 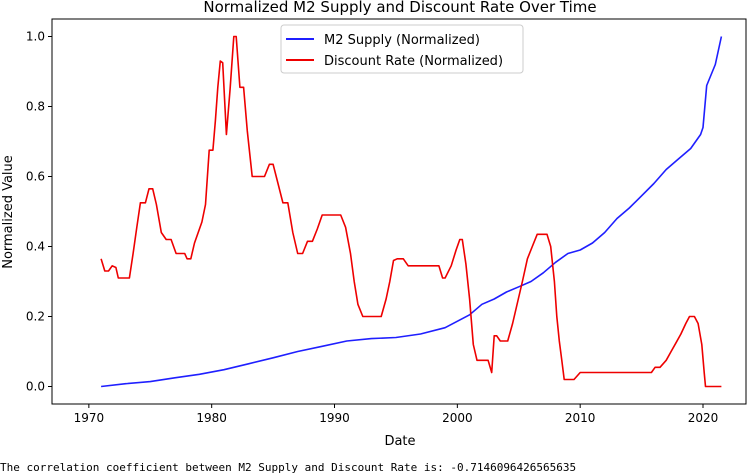 I want to click on x-tick-label: 1980, so click(x=211, y=418).